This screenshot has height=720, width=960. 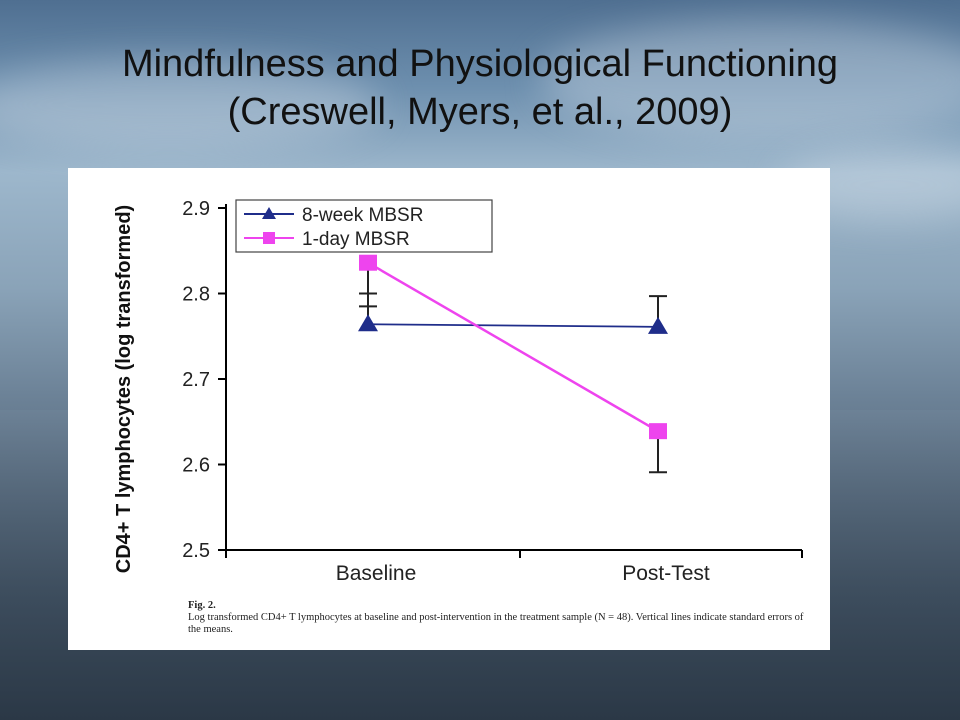 I want to click on y-tick-label: 2.8, so click(x=196, y=295).